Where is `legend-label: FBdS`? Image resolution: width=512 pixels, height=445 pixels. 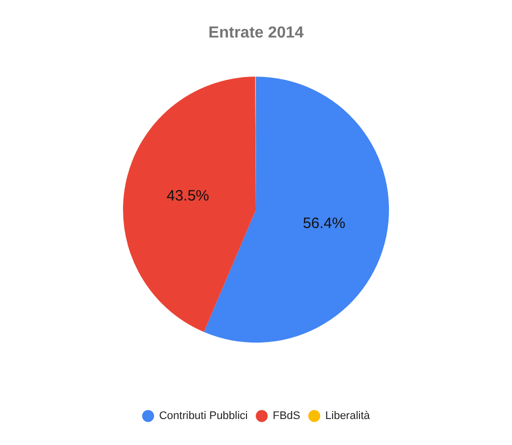
legend-label: FBdS is located at coordinates (286, 416).